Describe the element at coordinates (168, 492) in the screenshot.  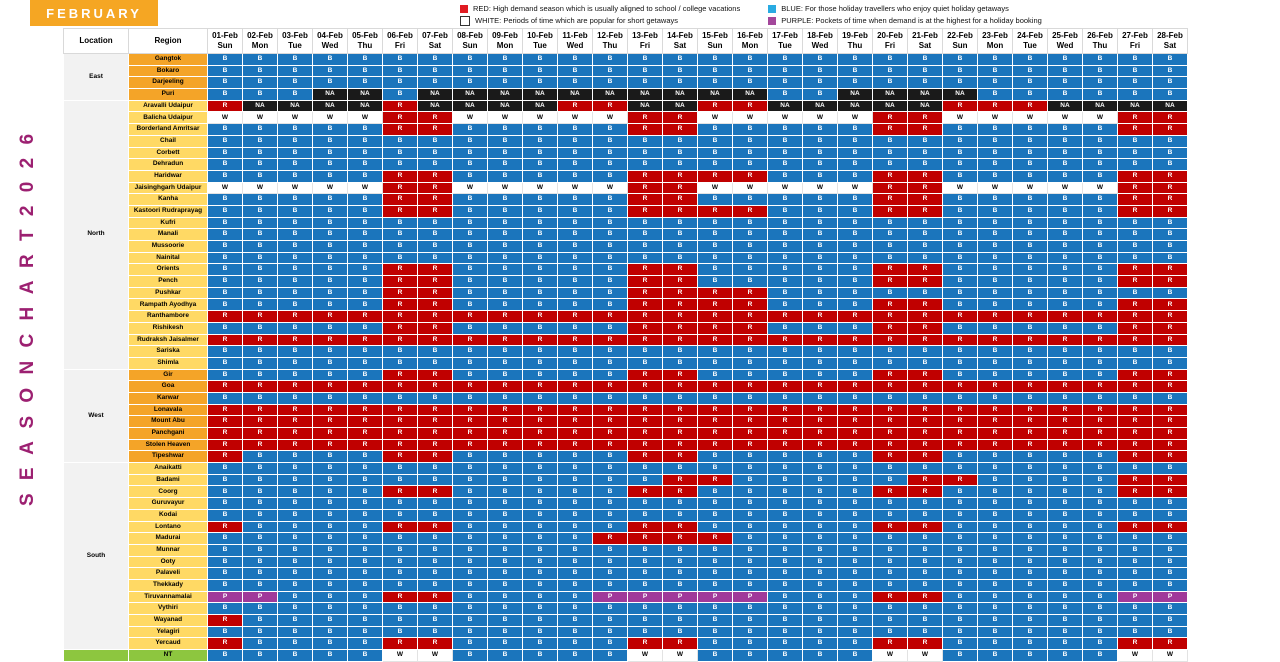
I see `region-label: Coorg` at that location.